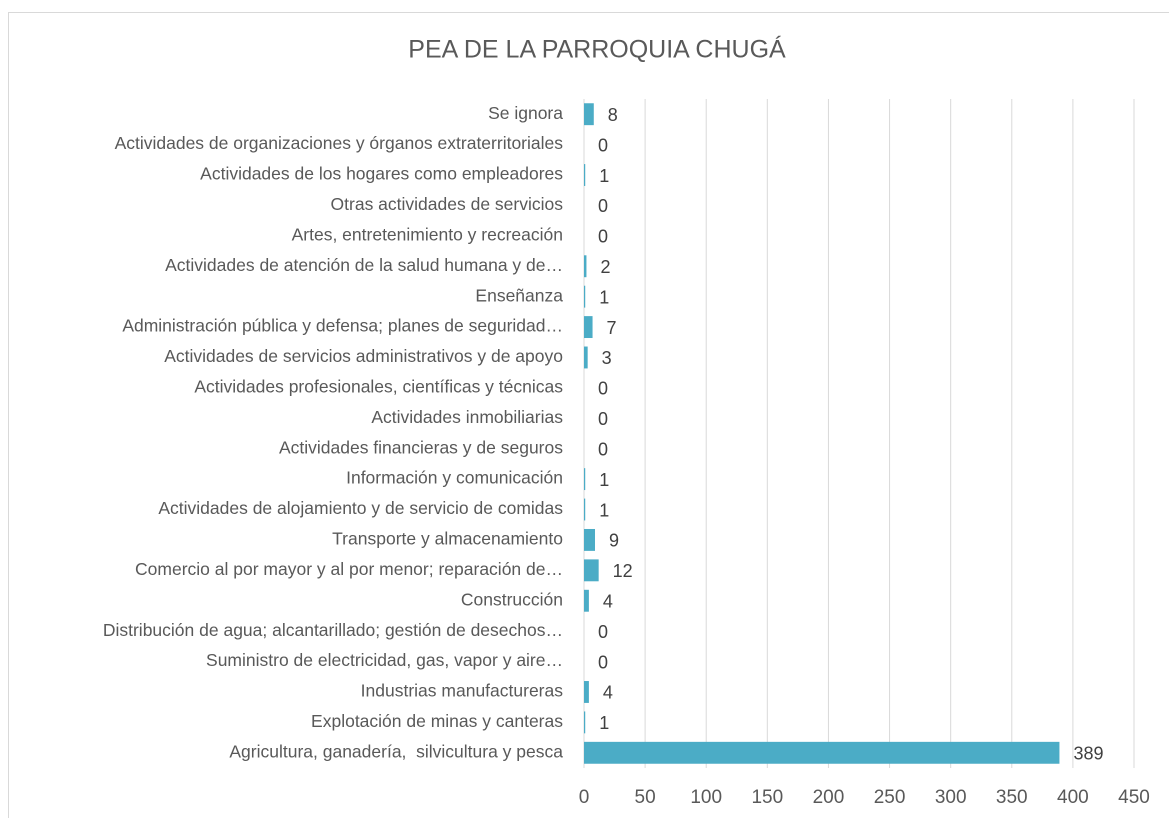  I want to click on y-tick-label: Artes, entretenimiento y recreación, so click(427, 234).